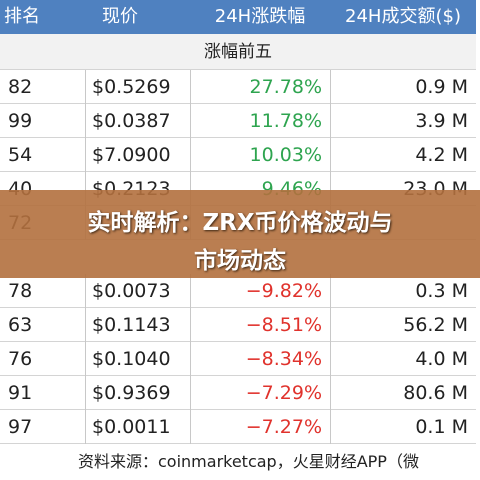 The width and height of the screenshot is (480, 480). What do you see at coordinates (20, 427) in the screenshot?
I see `table-cell: 97` at bounding box center [20, 427].